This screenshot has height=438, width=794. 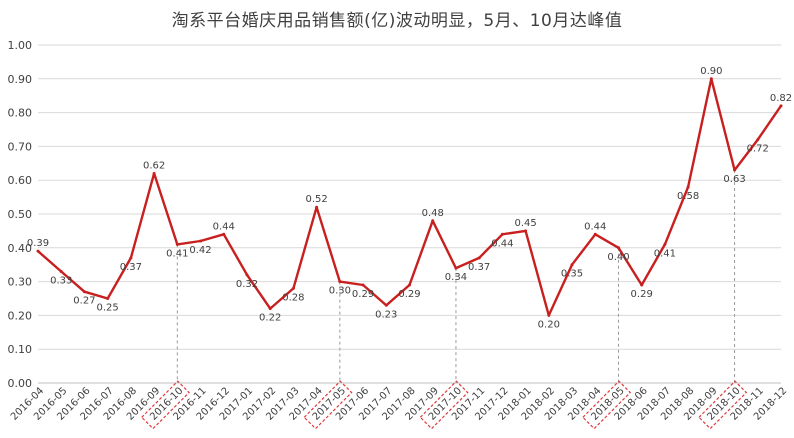 What do you see at coordinates (20, 315) in the screenshot?
I see `y-tick-label: 0.20` at bounding box center [20, 315].